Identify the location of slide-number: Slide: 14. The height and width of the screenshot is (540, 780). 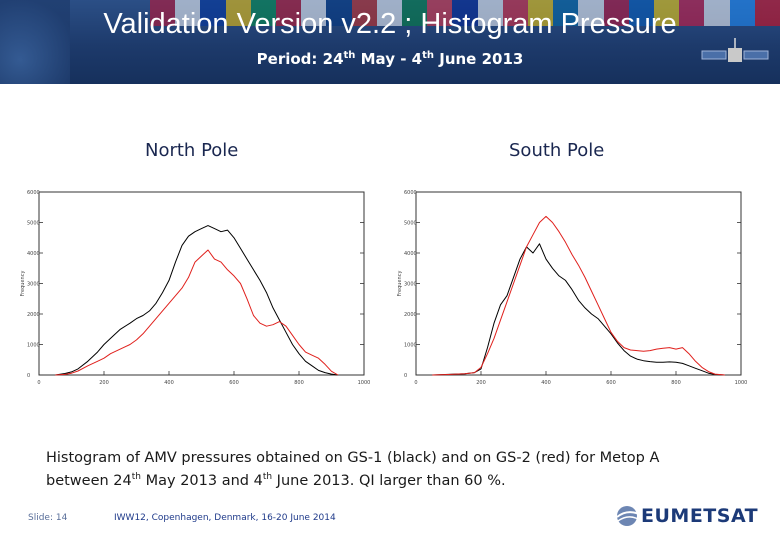
(48, 518).